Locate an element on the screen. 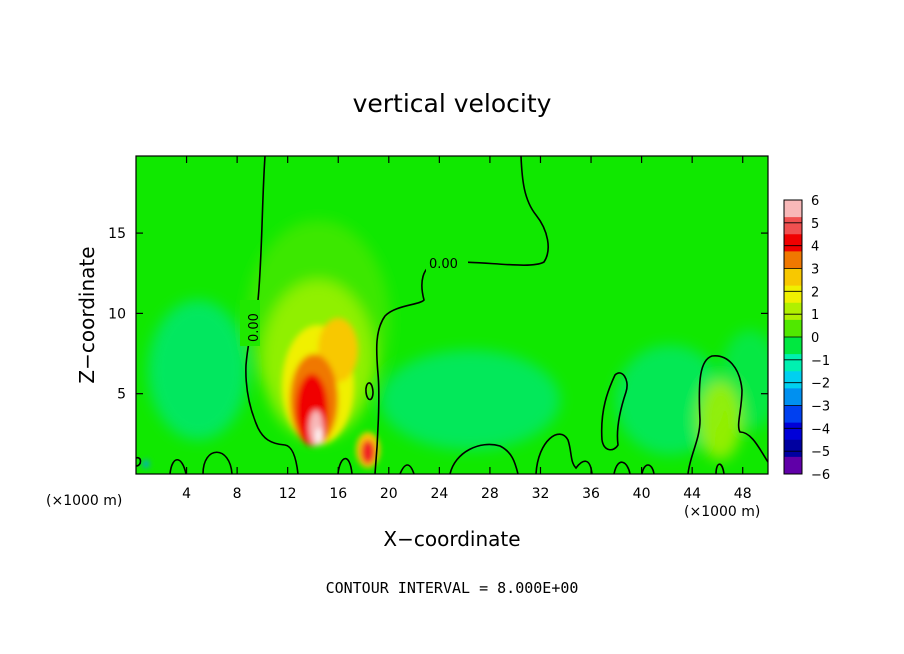  contour-bump-b is located at coordinates (217, 462).